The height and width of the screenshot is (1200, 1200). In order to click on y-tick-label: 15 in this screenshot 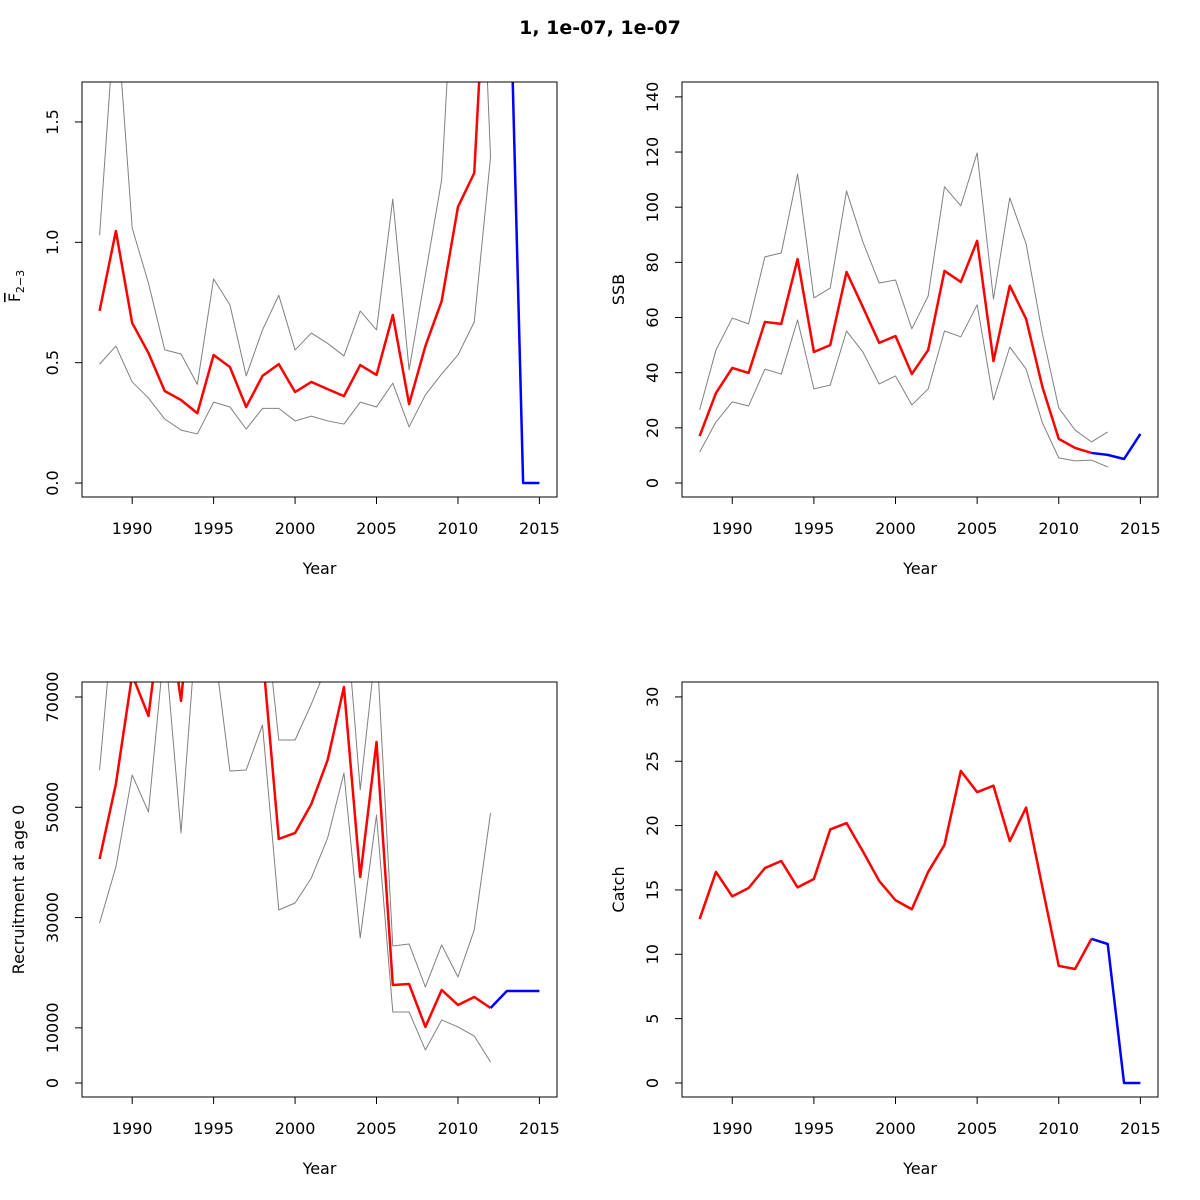, I will do `click(652, 890)`.